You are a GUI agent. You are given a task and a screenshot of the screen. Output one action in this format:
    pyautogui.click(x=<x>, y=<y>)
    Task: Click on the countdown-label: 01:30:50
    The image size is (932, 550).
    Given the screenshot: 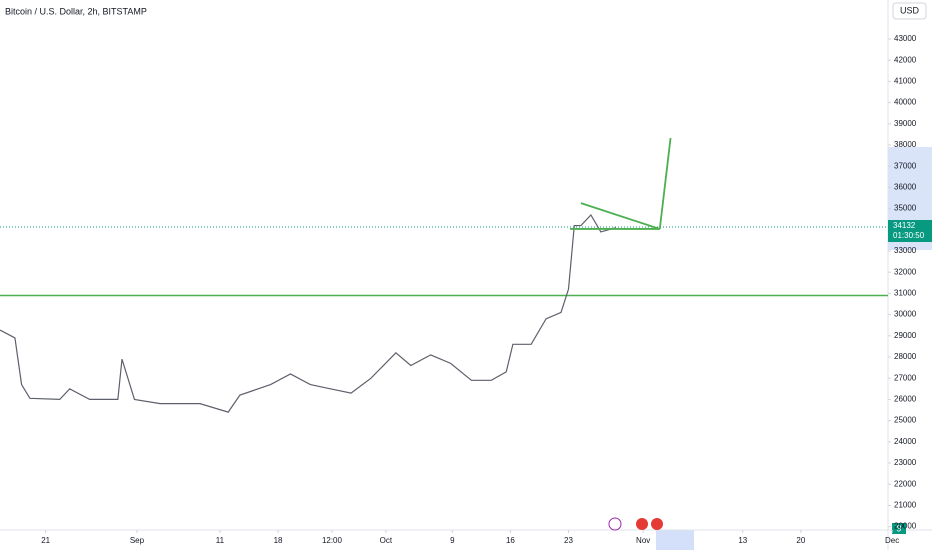 What is the action you would take?
    pyautogui.click(x=909, y=235)
    